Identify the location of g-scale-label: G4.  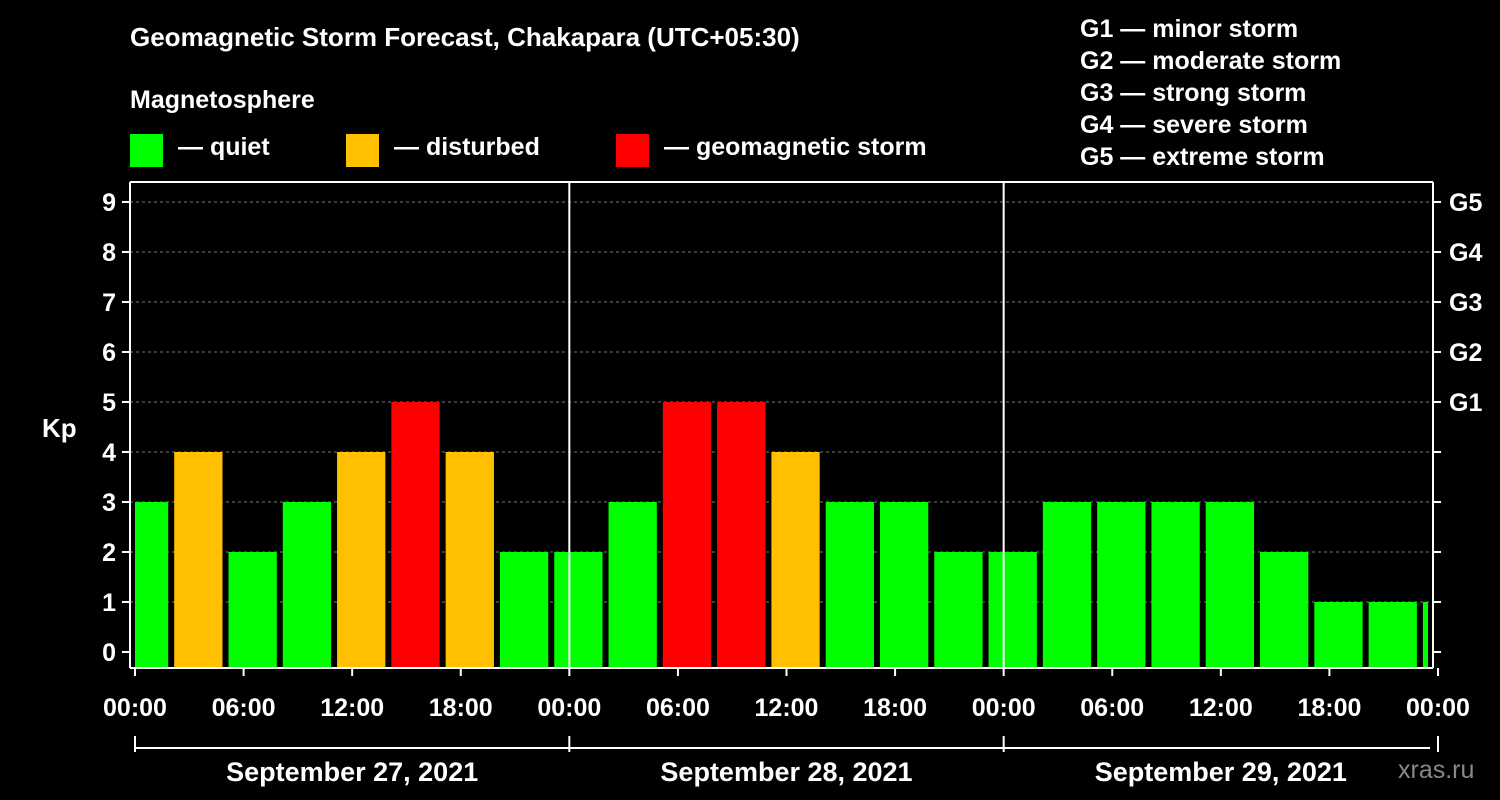
(1465, 253).